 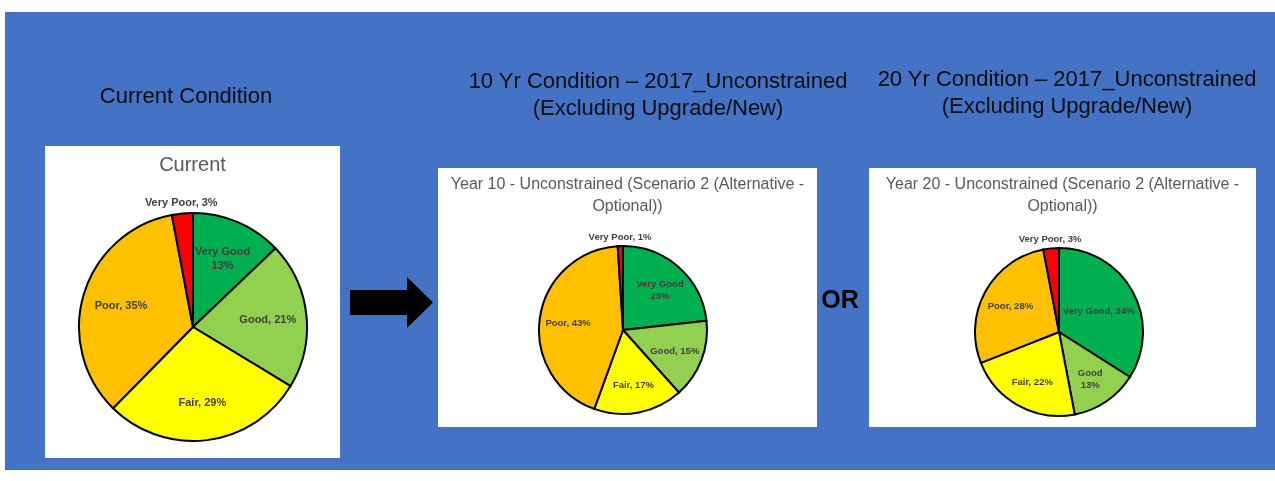 I want to click on slice-label: Poor, 35%, so click(x=121, y=305).